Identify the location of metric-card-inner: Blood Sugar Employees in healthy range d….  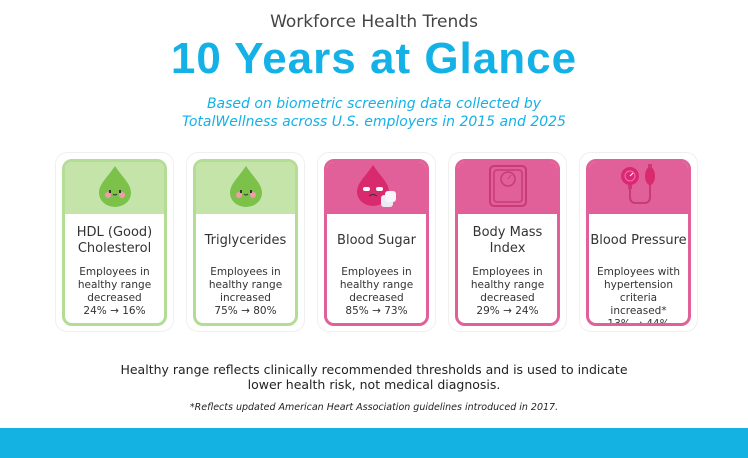
(376, 242).